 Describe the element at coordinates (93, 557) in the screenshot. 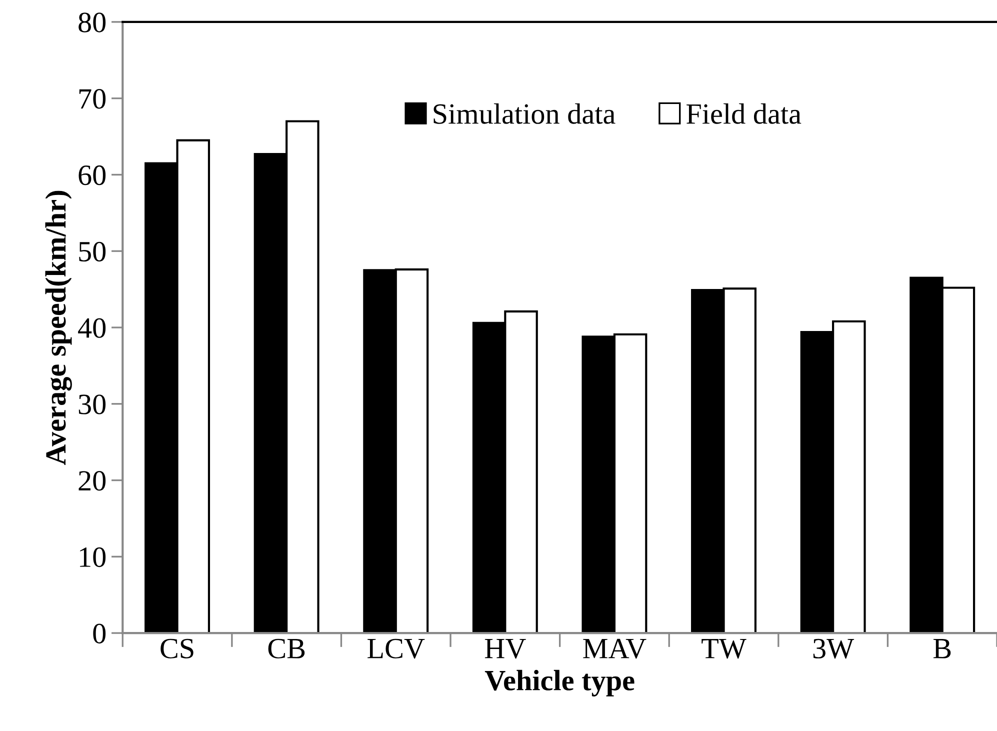

I see `y-tick-label: 10` at that location.